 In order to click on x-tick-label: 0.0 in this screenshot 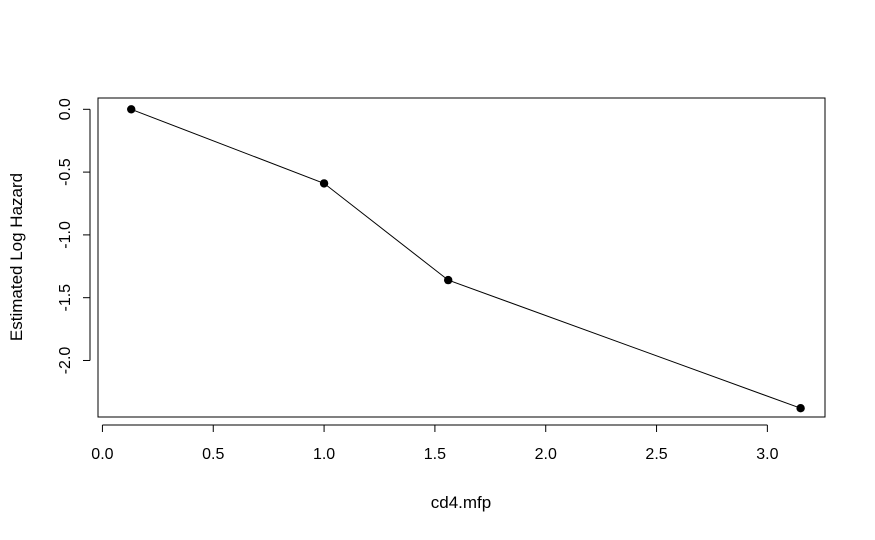, I will do `click(102, 454)`.